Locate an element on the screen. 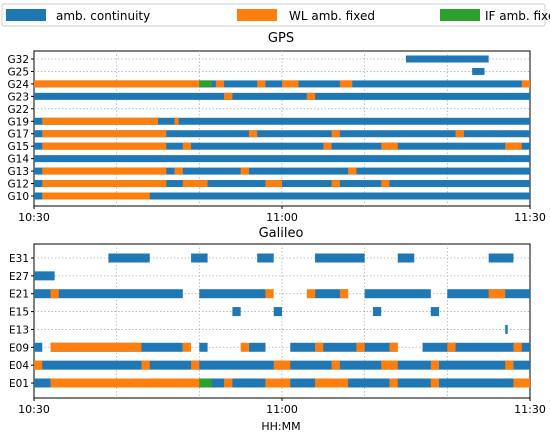 The height and width of the screenshot is (435, 550). y-tick-label: E21 is located at coordinates (19, 295).